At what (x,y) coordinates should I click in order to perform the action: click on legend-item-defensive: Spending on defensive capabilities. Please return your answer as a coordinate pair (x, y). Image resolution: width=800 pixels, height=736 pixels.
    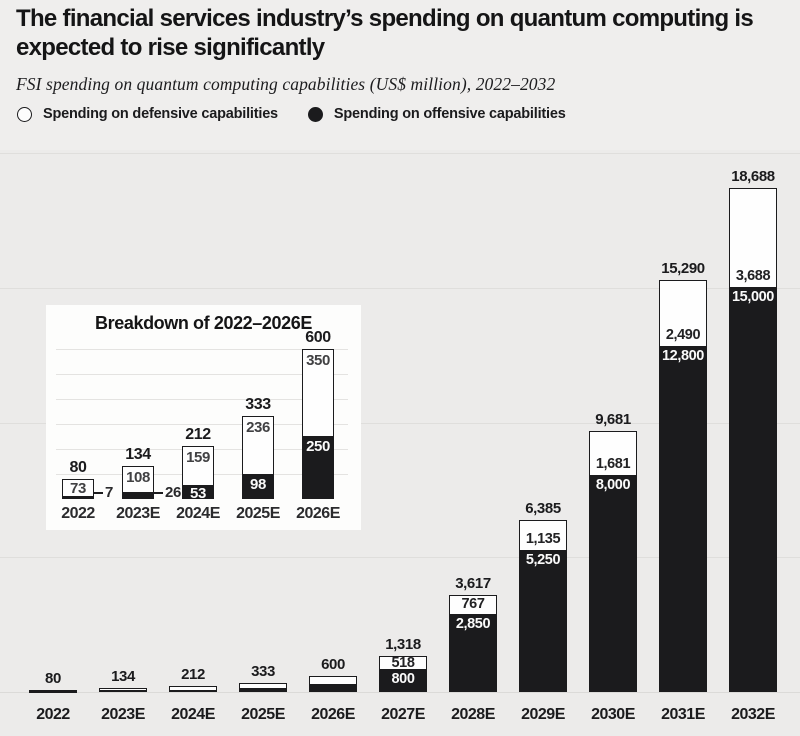
    Looking at the image, I should click on (147, 114).